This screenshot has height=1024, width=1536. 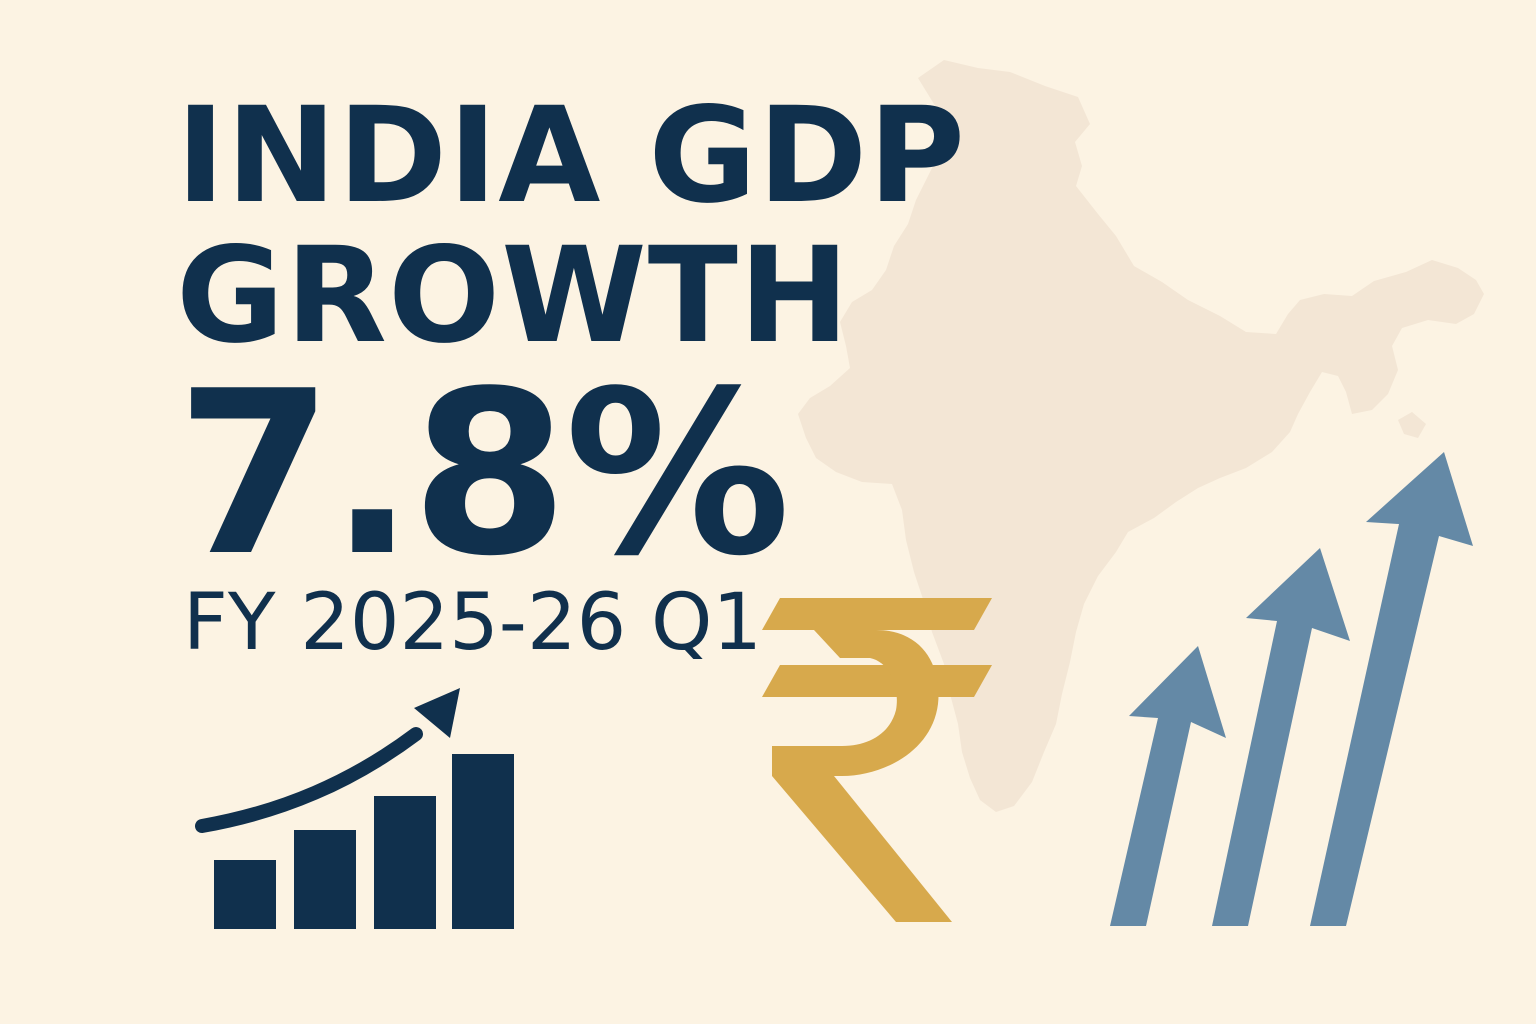 What do you see at coordinates (513, 296) in the screenshot?
I see `headline-line-2: GROWTH` at bounding box center [513, 296].